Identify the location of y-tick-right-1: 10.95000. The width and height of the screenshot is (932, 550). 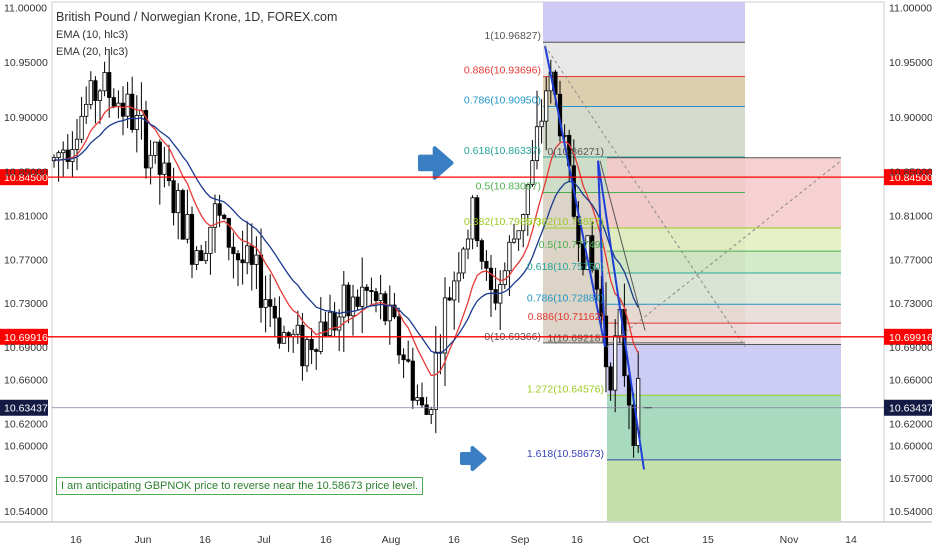
(910, 63).